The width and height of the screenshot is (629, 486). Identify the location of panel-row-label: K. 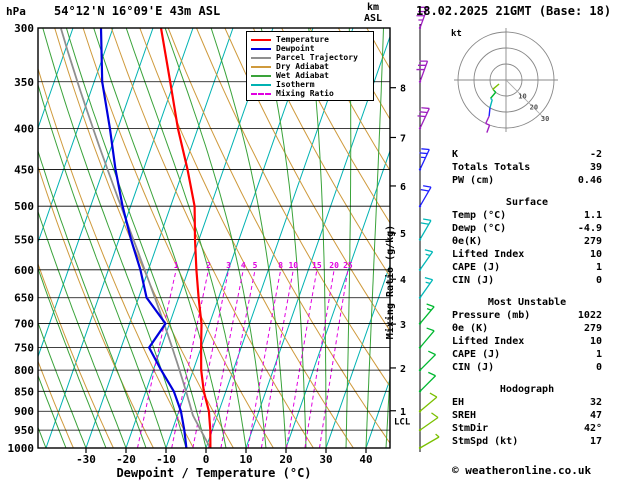
(455, 154).